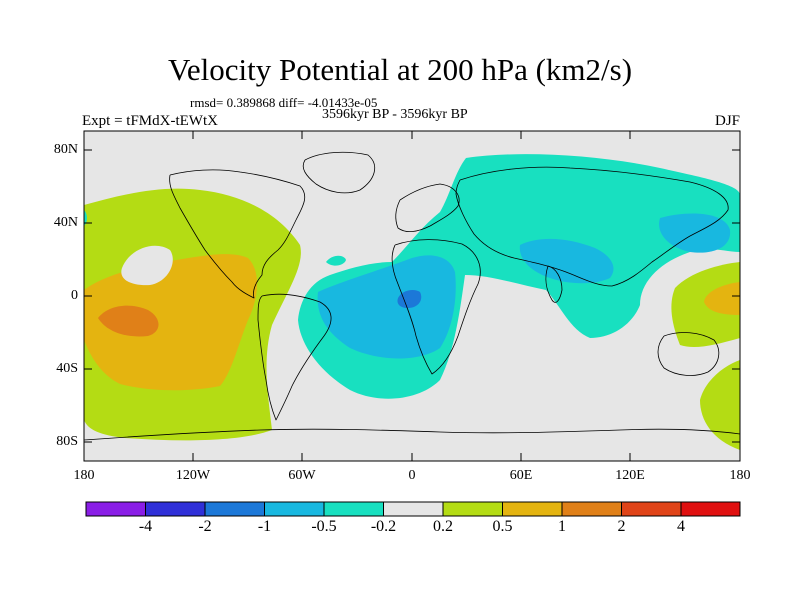 Image resolution: width=800 pixels, height=600 pixels. I want to click on atlantic-lightblue-region, so click(386, 307).